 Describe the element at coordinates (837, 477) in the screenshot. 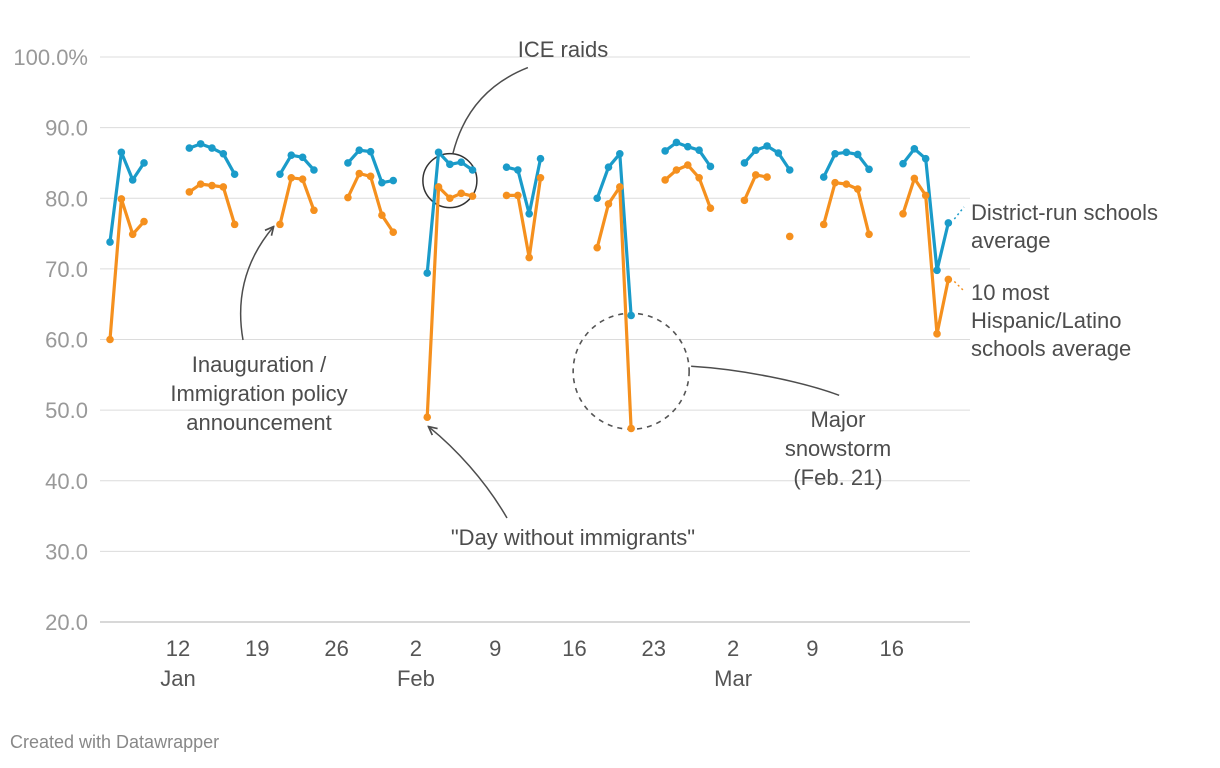

I see `snowstorm-label: (Feb. 21)` at that location.